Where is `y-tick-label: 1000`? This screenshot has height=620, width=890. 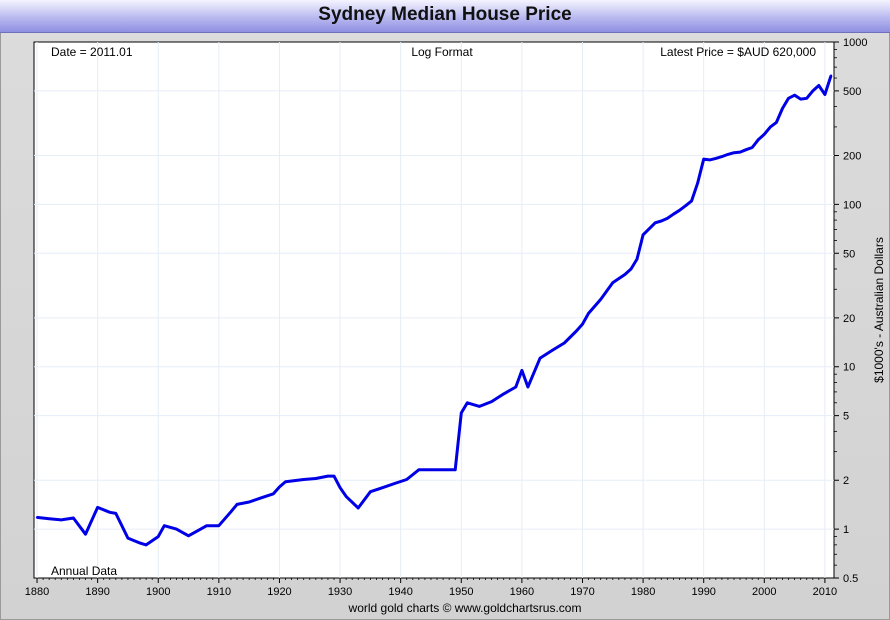
y-tick-label: 1000 is located at coordinates (855, 43).